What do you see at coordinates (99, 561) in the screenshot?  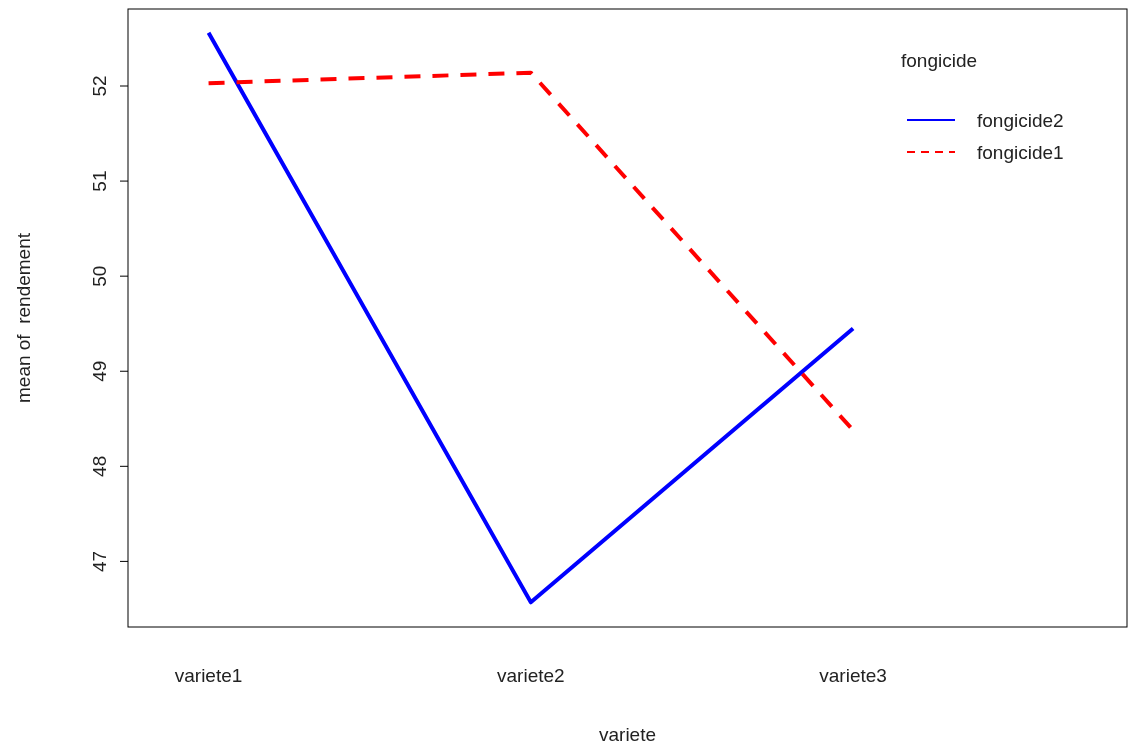 I see `y-tick-label: 47` at bounding box center [99, 561].